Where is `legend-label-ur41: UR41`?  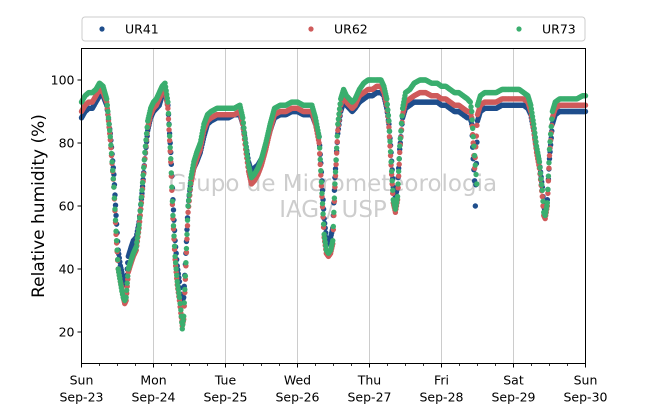 legend-label-ur41: UR41 is located at coordinates (142, 29).